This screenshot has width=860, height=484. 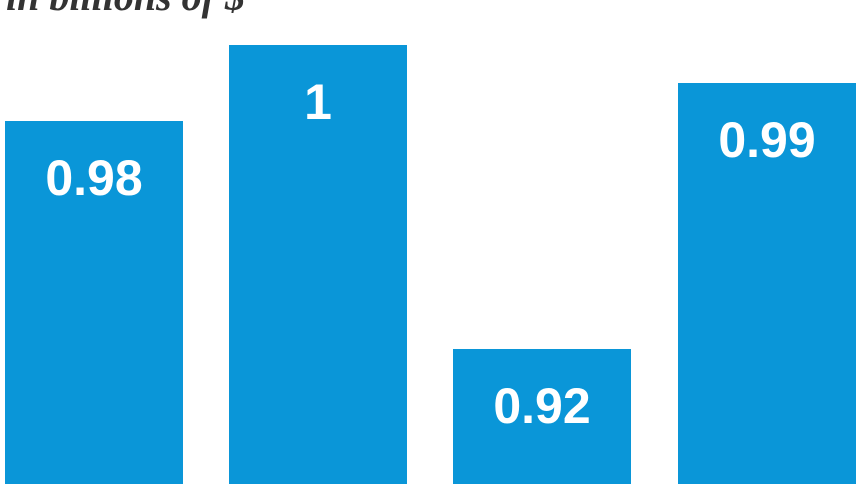 I want to click on data-label-3: 0.92, so click(x=541, y=406).